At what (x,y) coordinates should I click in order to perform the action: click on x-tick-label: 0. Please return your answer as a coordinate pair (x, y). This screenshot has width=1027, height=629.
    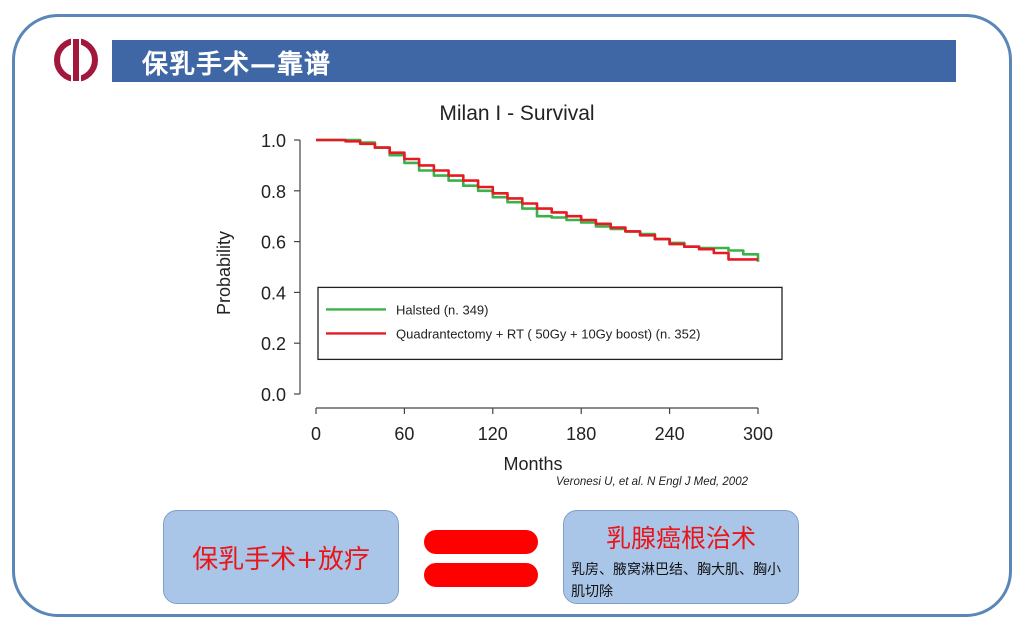
    Looking at the image, I should click on (316, 434).